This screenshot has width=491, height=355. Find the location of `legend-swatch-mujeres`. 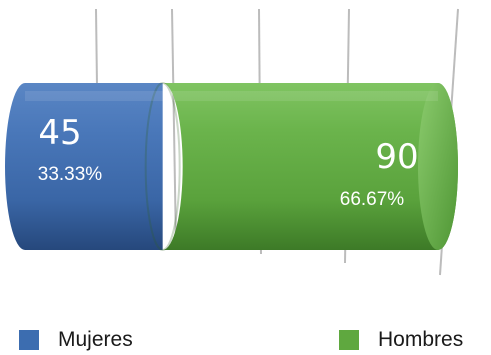

legend-swatch-mujeres is located at coordinates (29, 340).